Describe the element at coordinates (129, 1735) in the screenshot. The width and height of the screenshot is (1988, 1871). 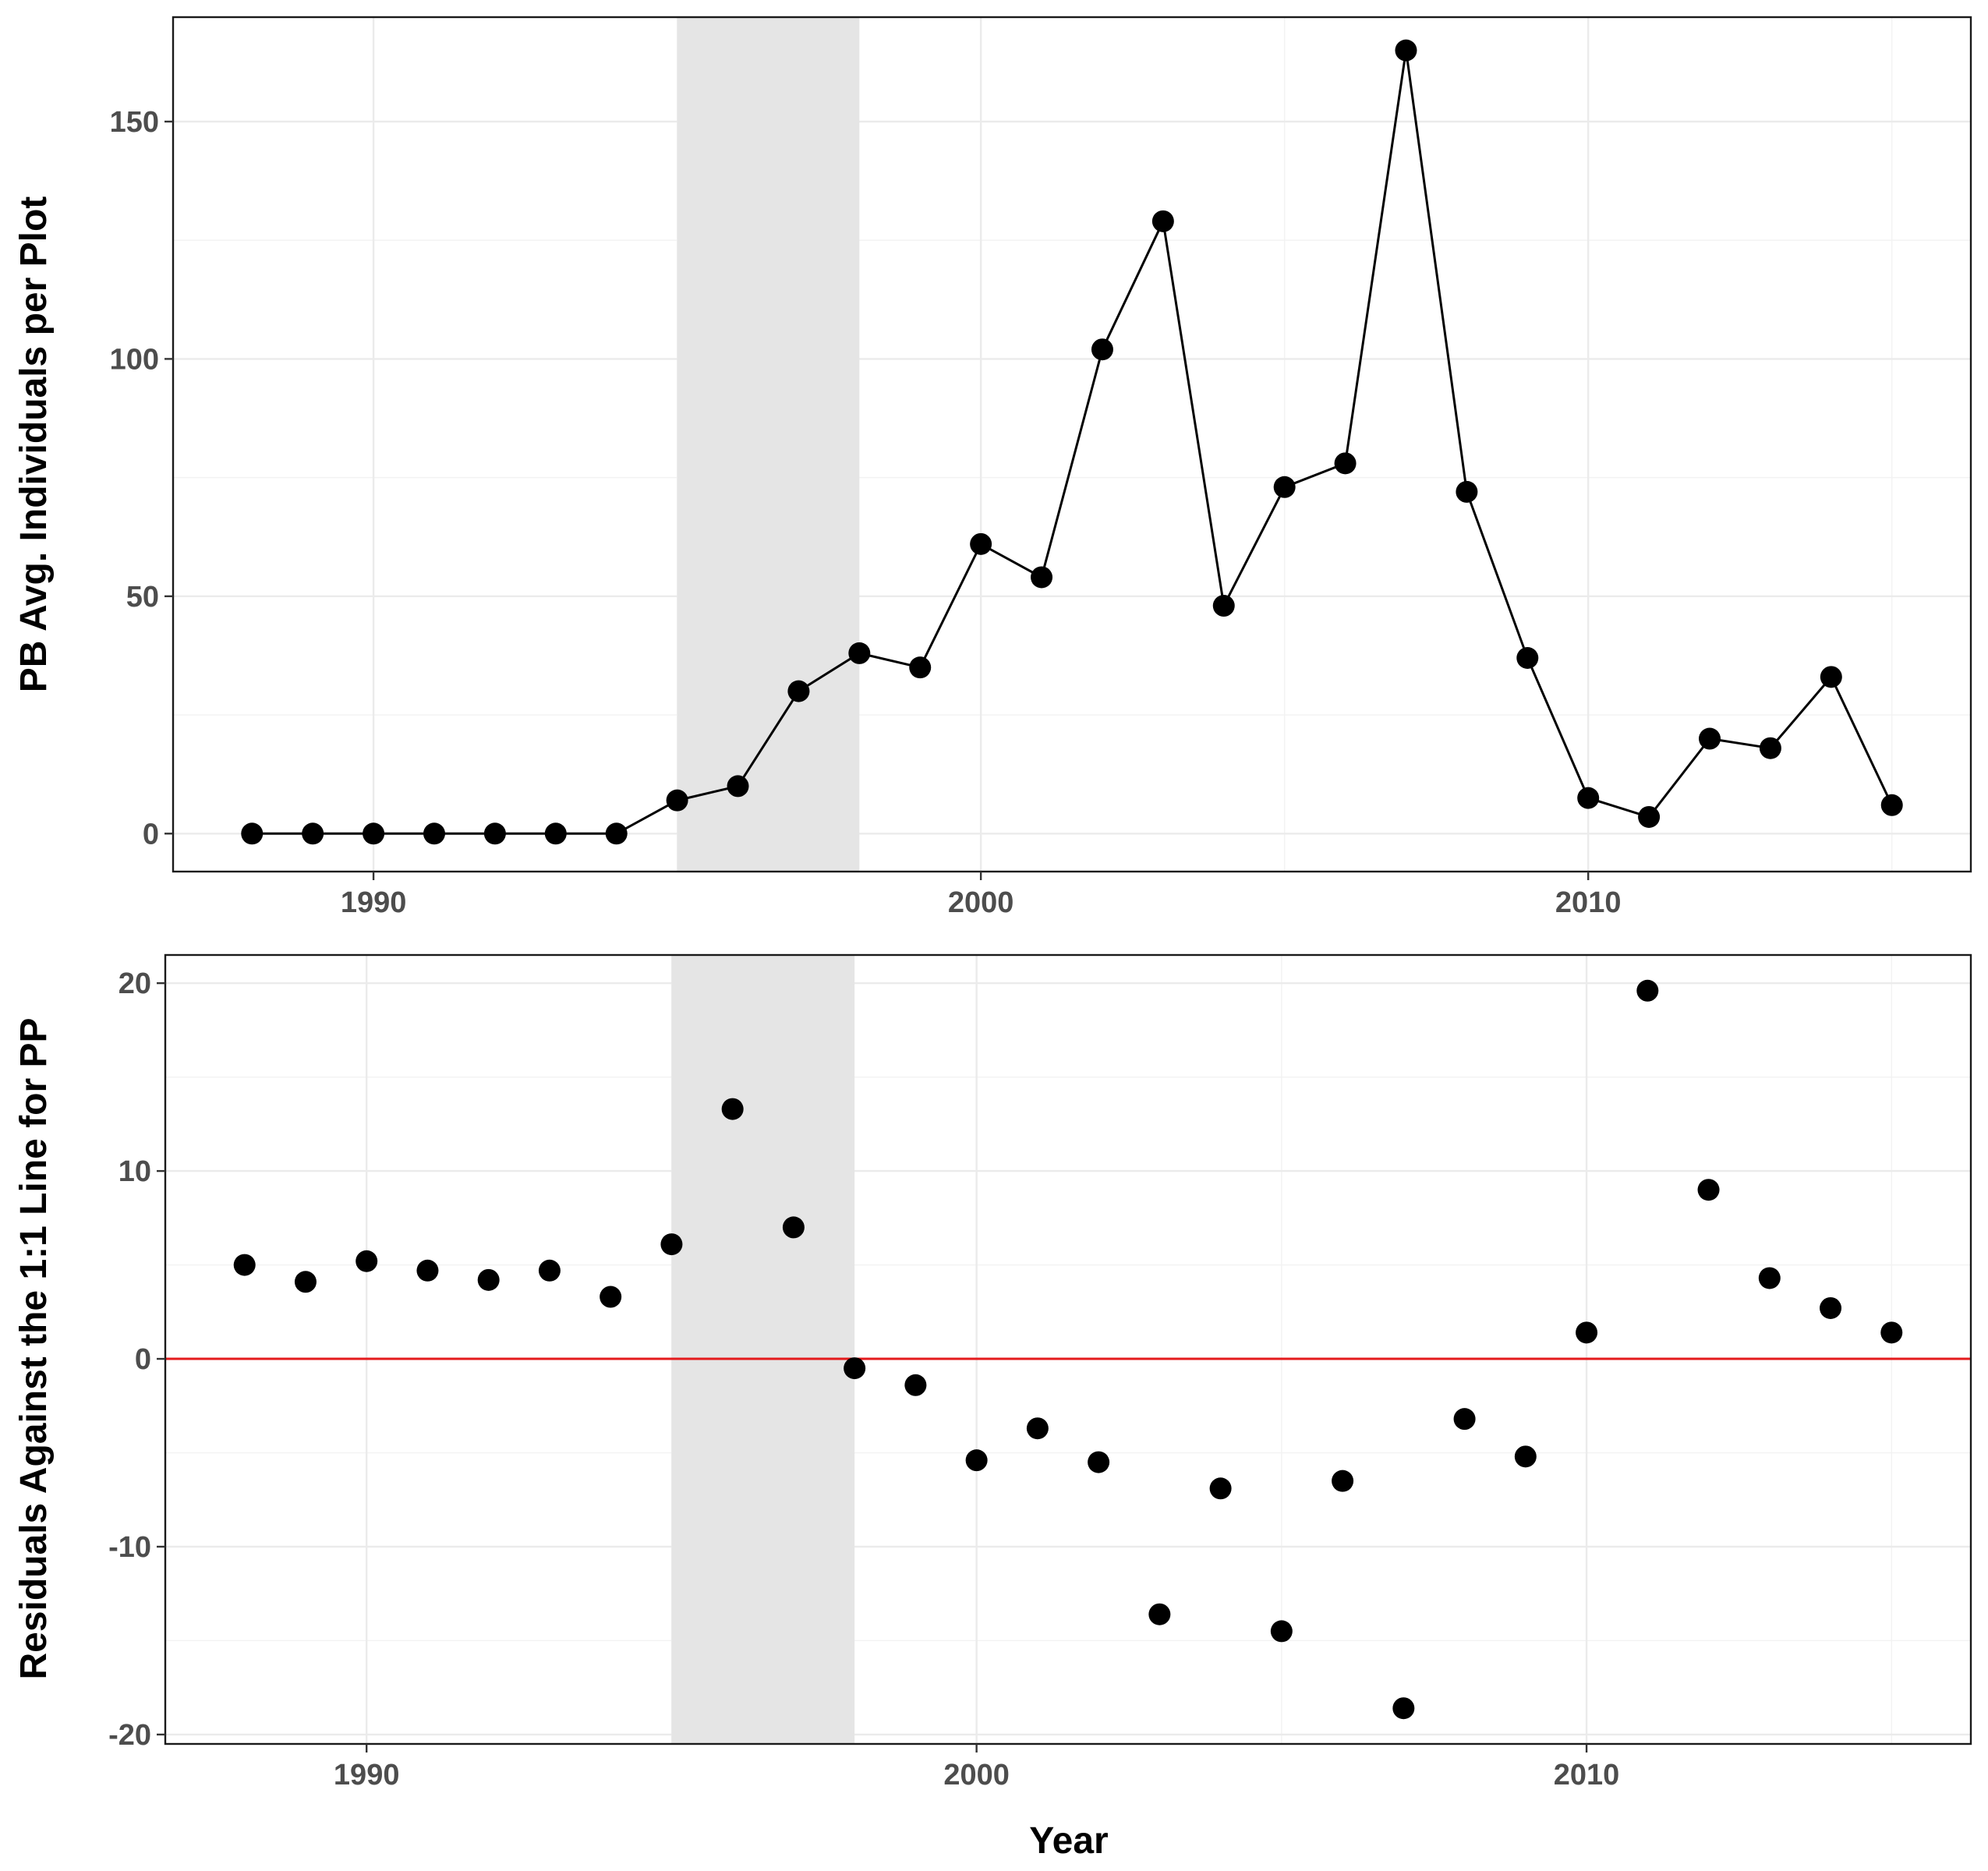
I see `y-tick-label: -20` at that location.